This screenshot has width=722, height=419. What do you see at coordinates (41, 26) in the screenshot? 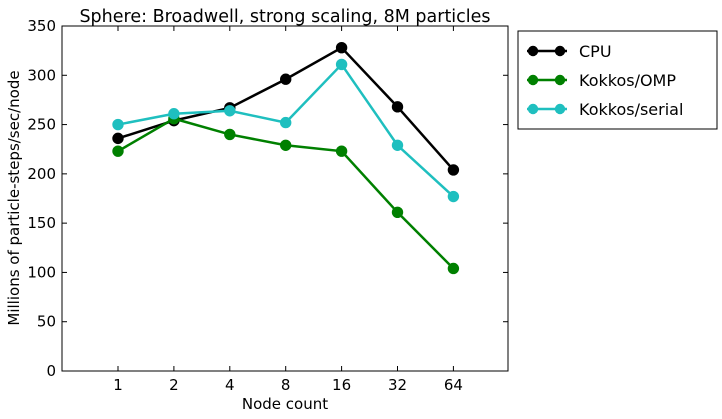
I see `y-tick-label: 350` at bounding box center [41, 26].